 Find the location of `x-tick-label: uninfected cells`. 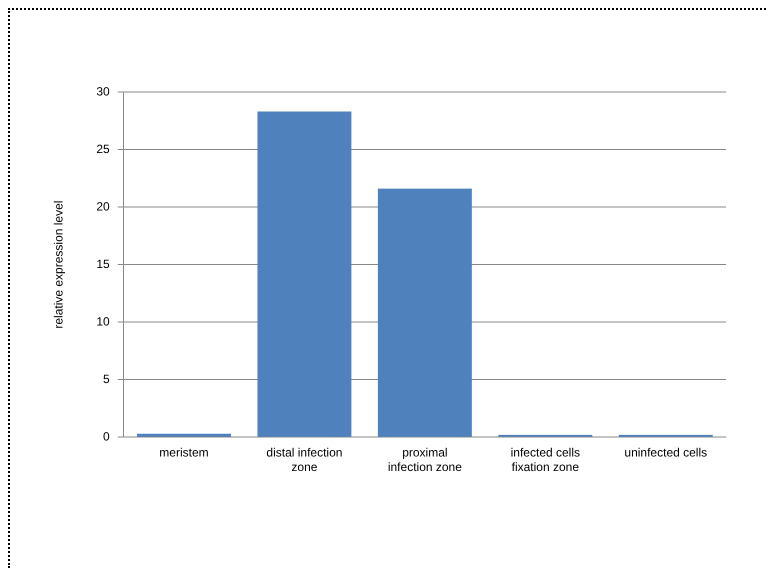

x-tick-label: uninfected cells is located at coordinates (666, 453).